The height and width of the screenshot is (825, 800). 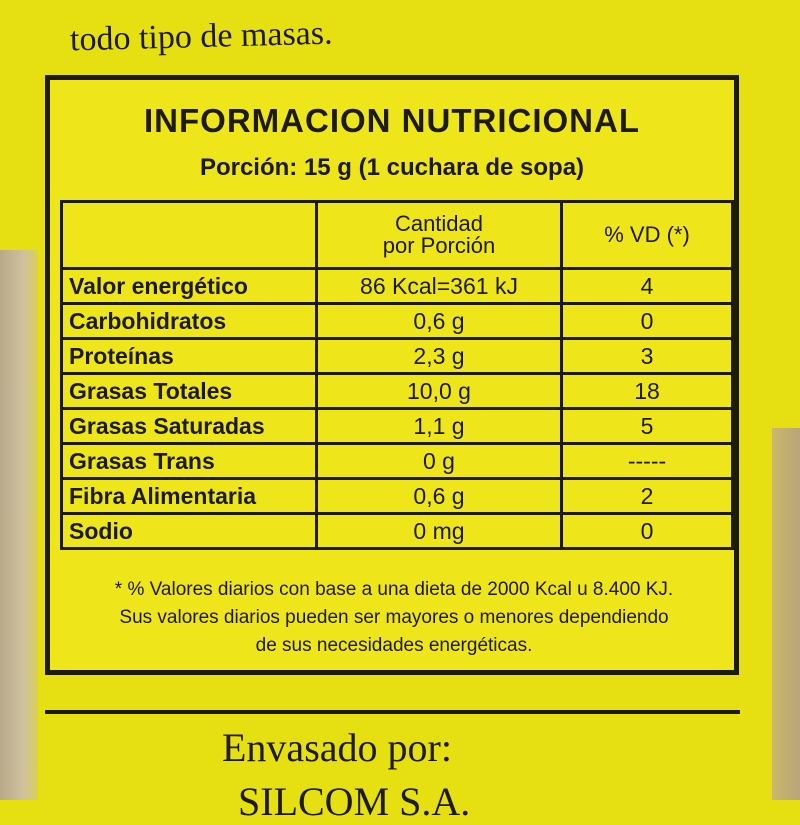 I want to click on cell: 2,3 g, so click(x=439, y=356).